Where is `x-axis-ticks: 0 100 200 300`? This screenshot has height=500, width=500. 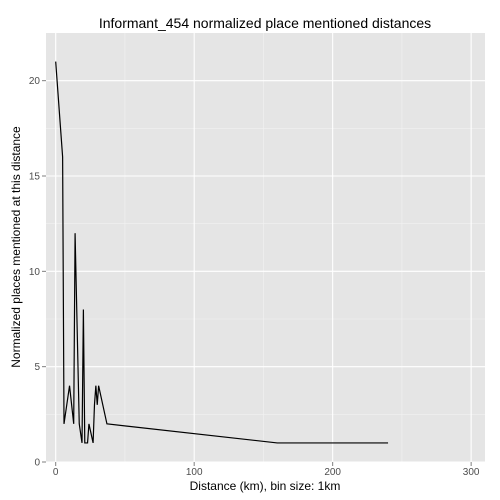 x-axis-ticks: 0 100 200 300 is located at coordinates (266, 470).